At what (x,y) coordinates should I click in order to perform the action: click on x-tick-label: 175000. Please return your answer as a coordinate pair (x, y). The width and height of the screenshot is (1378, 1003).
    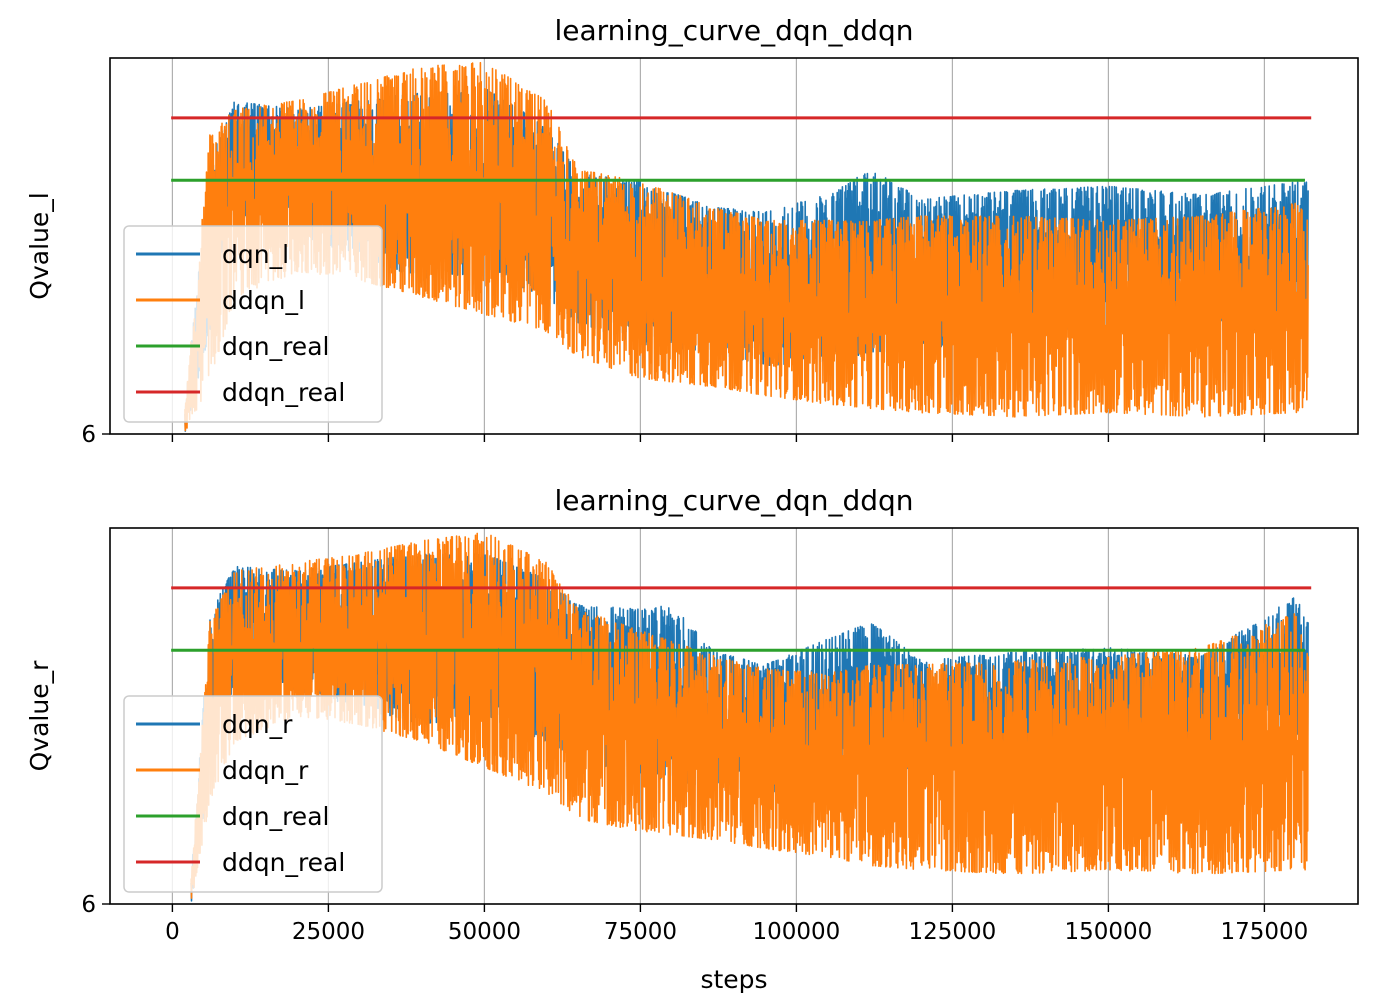
    Looking at the image, I should click on (1264, 932).